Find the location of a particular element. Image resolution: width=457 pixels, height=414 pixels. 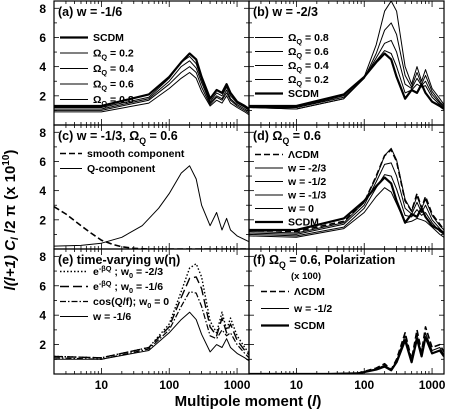

y-axis-label-after: /2 π is located at coordinates (10, 220).